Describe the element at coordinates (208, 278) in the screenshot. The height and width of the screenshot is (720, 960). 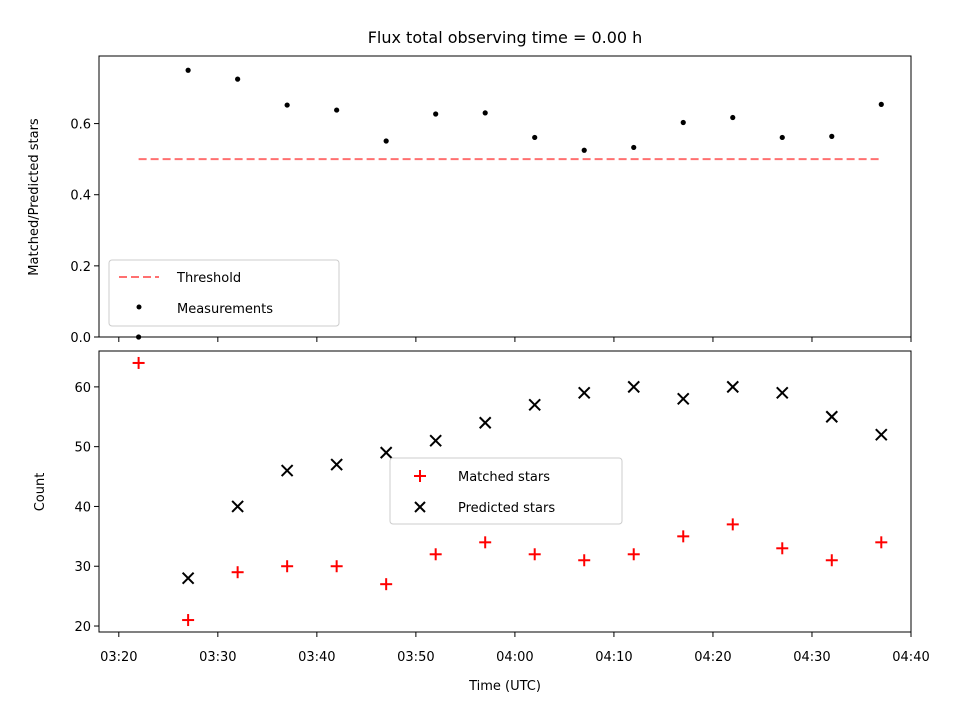
I see `legend-threshold-label: Threshold` at that location.